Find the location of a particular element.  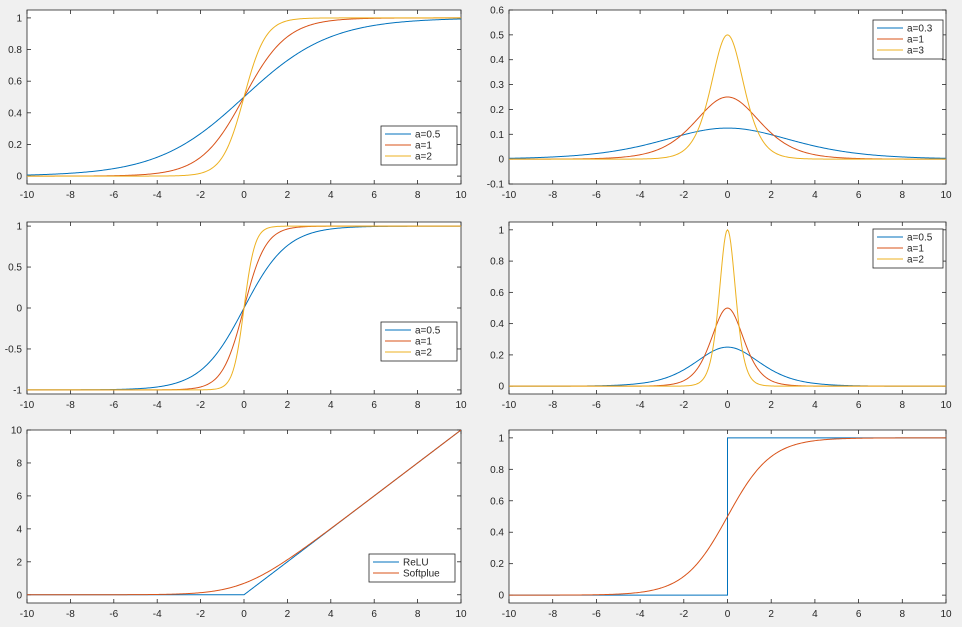

legend: a=0.3a=1a=3 is located at coordinates (908, 39).